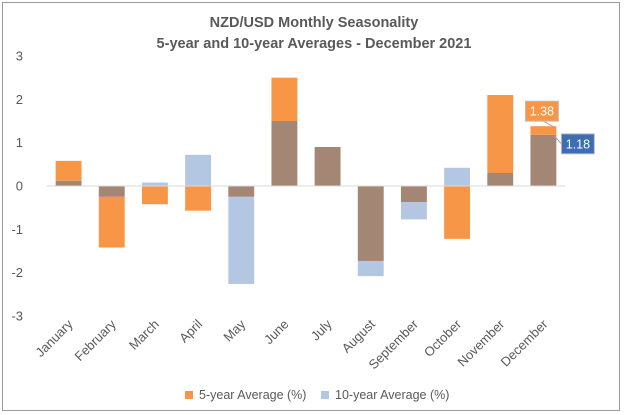 Image resolution: width=624 pixels, height=415 pixels. Describe the element at coordinates (68, 170) in the screenshot. I see `bar-5-year-january` at that location.